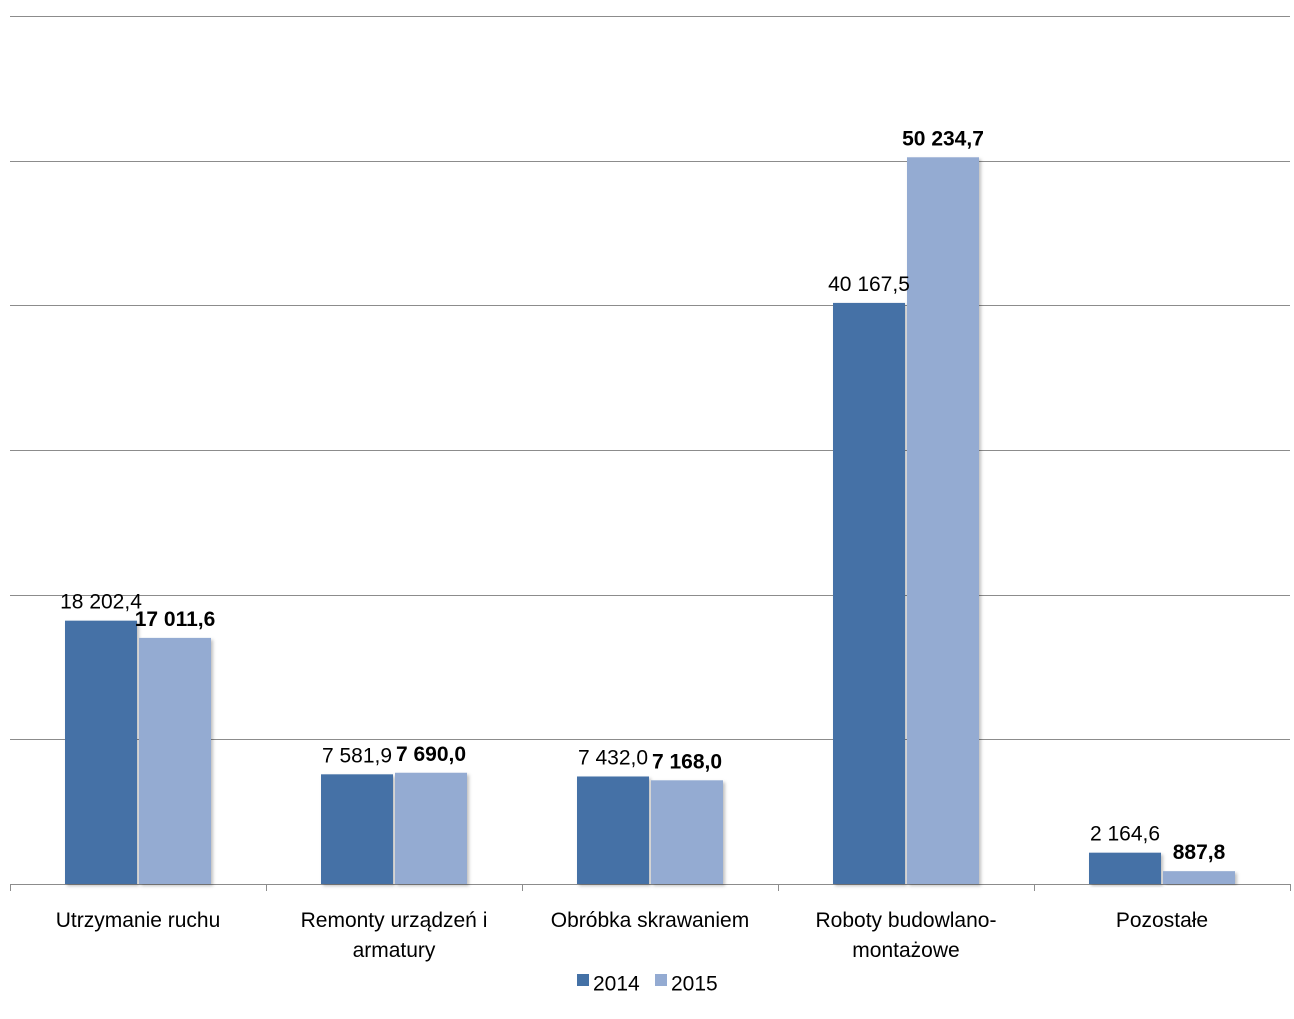 The height and width of the screenshot is (1019, 1294). What do you see at coordinates (616, 984) in the screenshot?
I see `legend-label-2014: 2014` at bounding box center [616, 984].